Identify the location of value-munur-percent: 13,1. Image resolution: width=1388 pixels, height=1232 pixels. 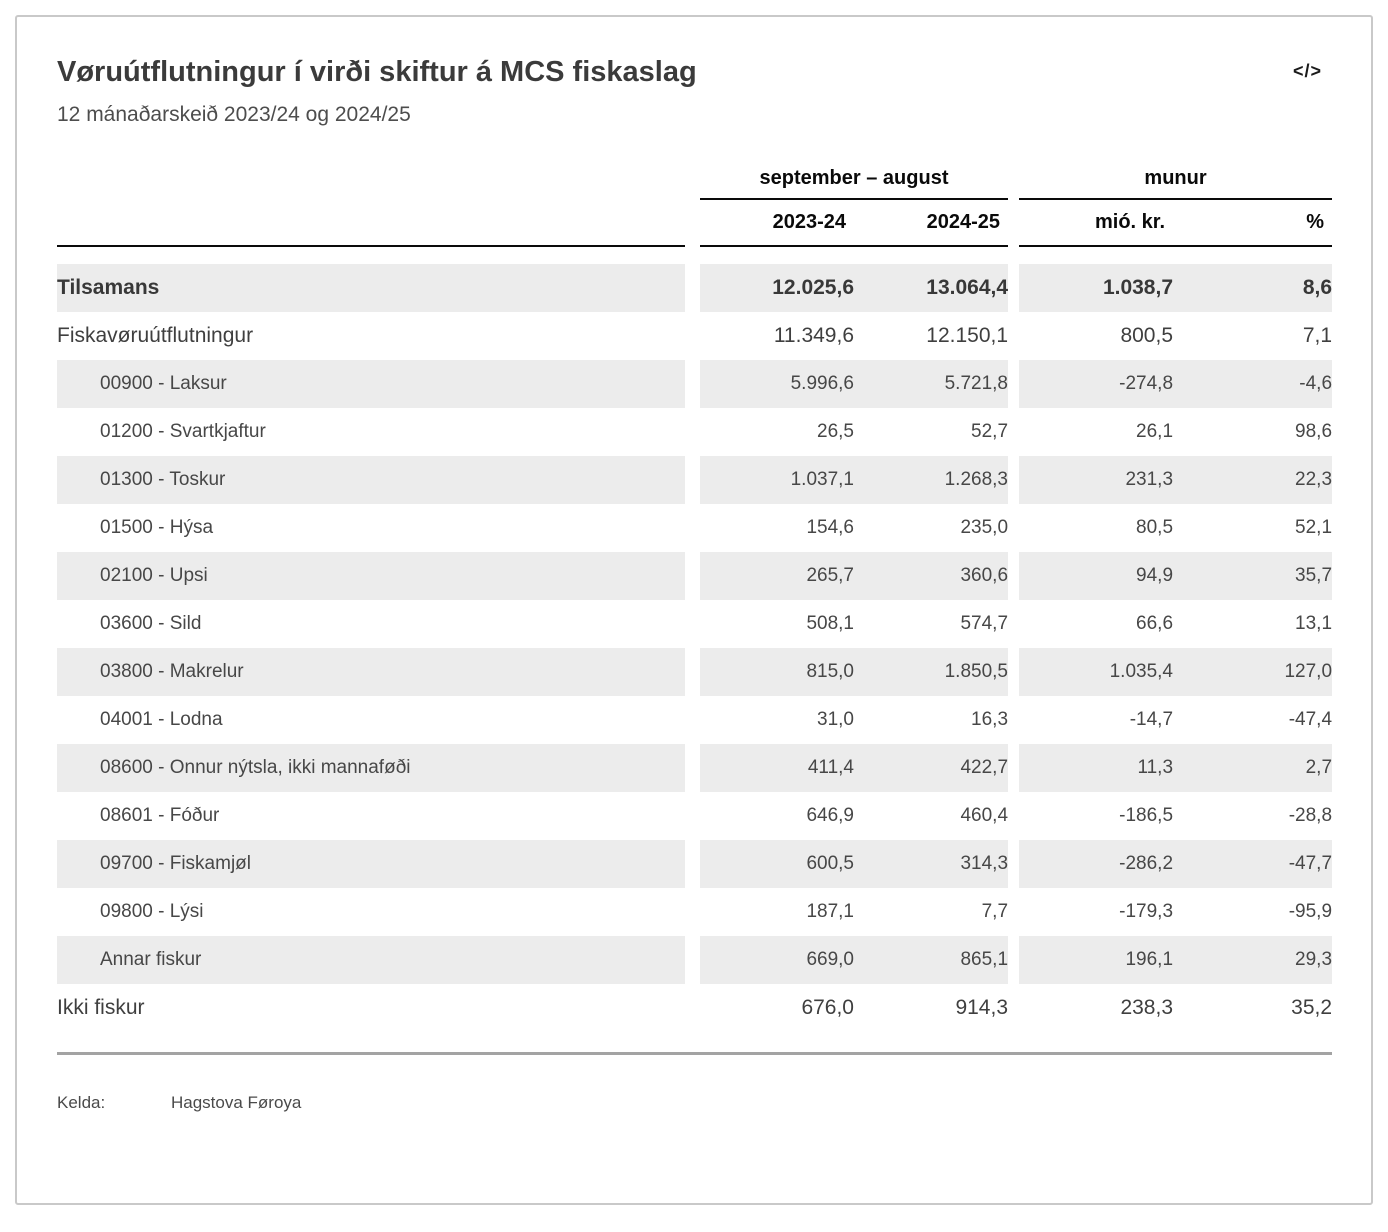
(1314, 623).